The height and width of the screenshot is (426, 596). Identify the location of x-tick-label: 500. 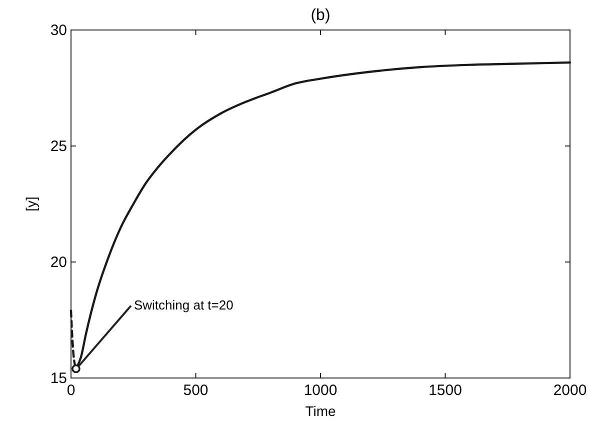
(195, 390).